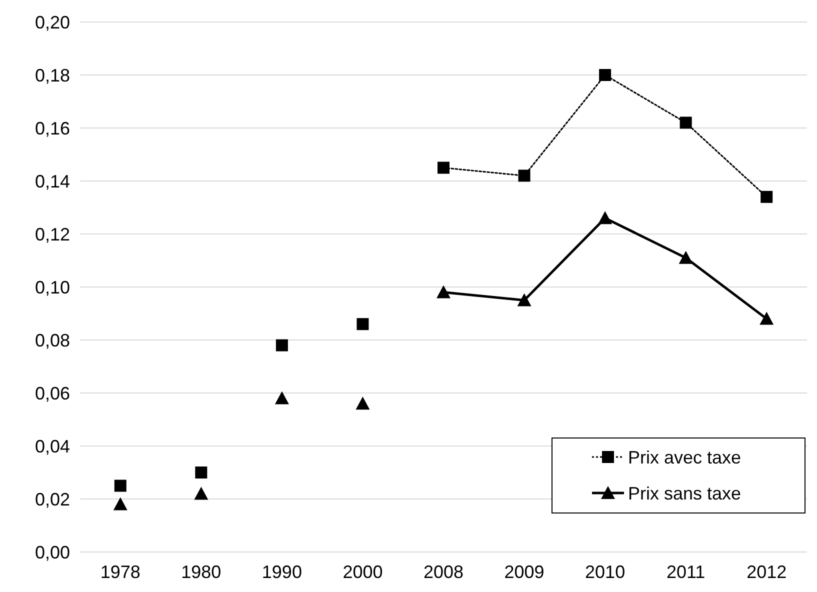 This screenshot has height=592, width=817. I want to click on y-tick-label: 0,04, so click(52, 446).